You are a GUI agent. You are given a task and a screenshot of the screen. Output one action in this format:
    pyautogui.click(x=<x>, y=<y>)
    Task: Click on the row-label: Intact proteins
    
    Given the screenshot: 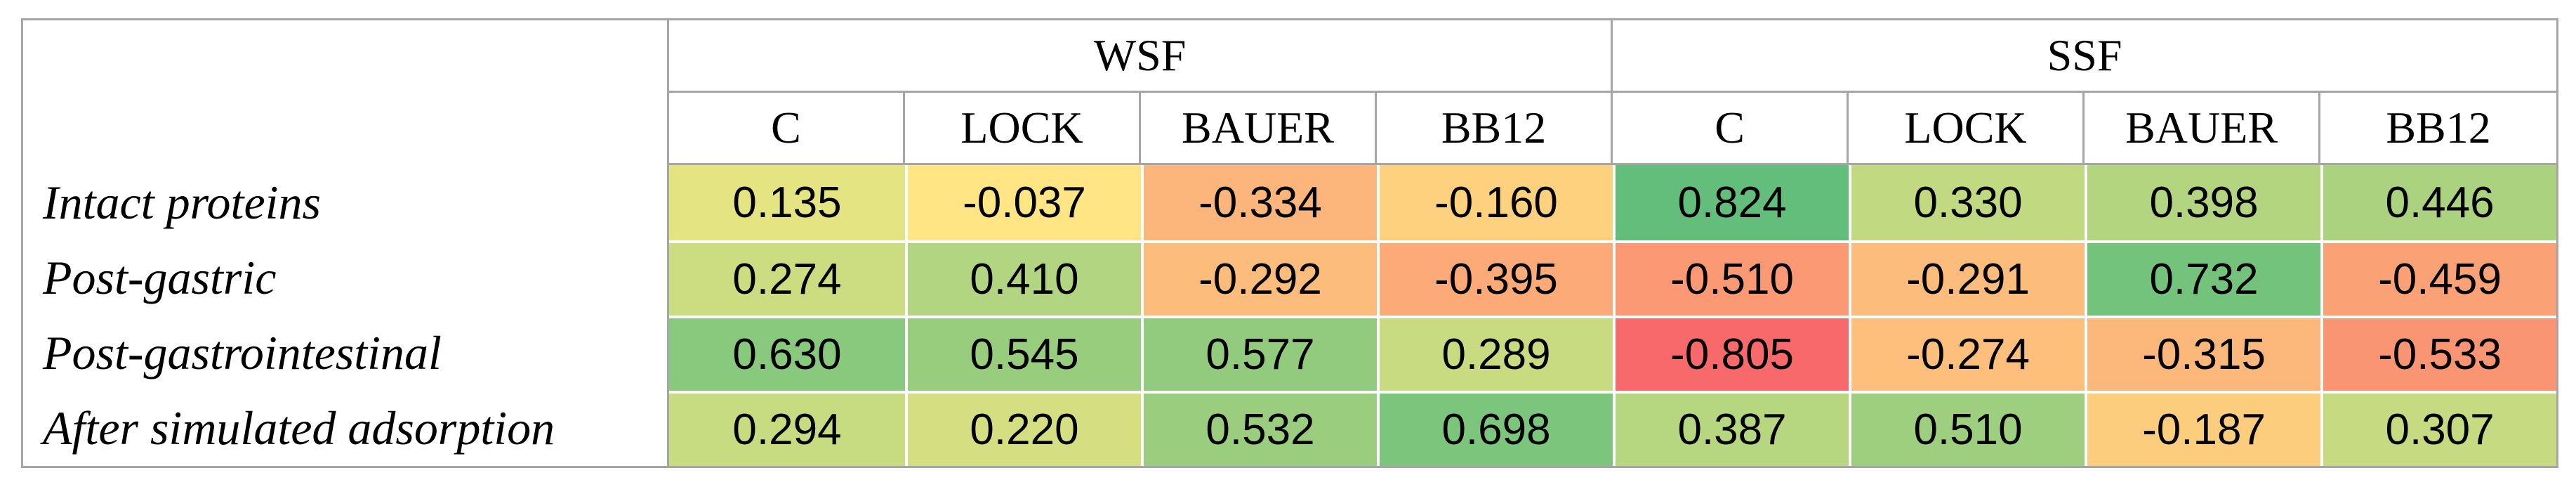 What is the action you would take?
    pyautogui.click(x=346, y=203)
    